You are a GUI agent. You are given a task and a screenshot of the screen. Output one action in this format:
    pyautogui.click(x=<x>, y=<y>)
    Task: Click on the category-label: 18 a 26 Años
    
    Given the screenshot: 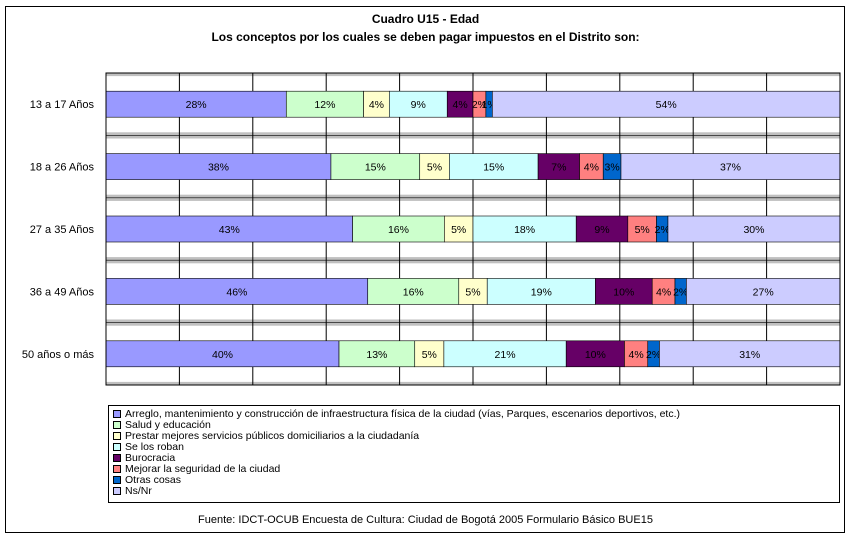 What is the action you would take?
    pyautogui.click(x=62, y=168)
    